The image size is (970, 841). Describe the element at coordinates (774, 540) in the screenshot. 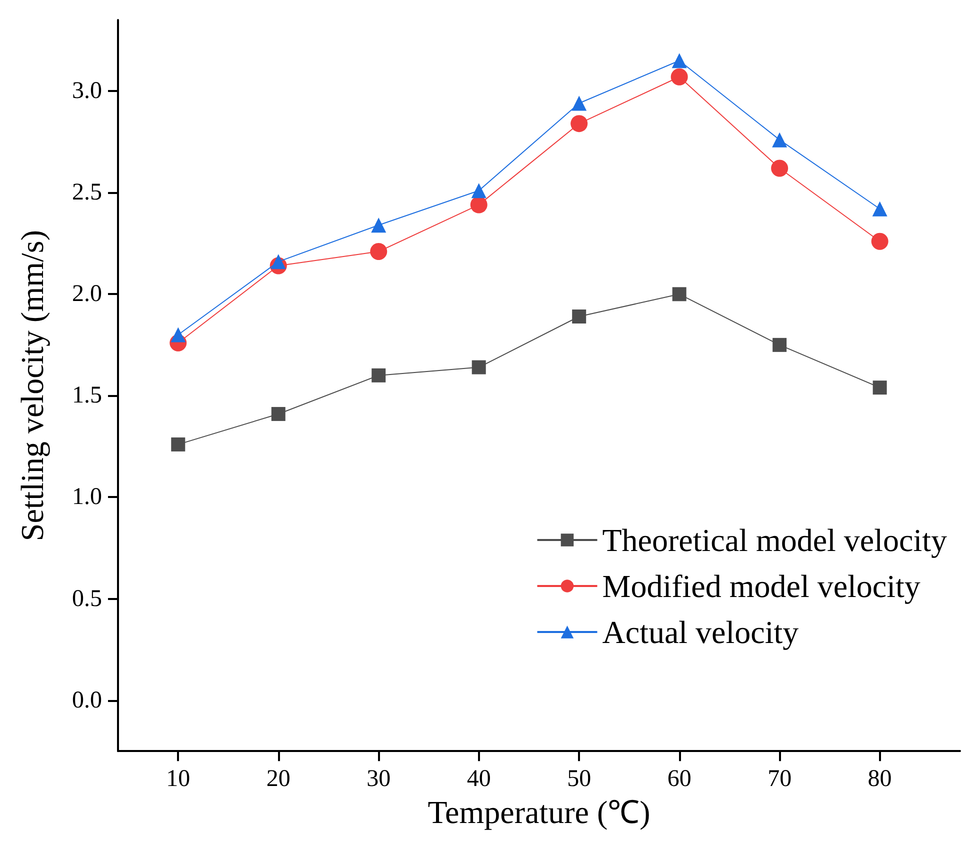

I see `legend-label: Theoretical model velocity` at that location.